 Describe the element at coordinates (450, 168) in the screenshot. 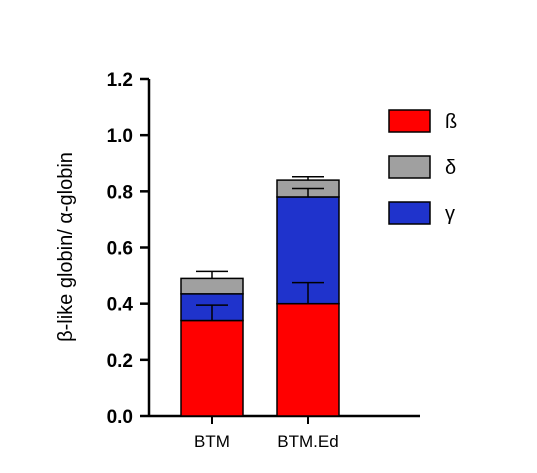

I see `legend-label: δ` at that location.